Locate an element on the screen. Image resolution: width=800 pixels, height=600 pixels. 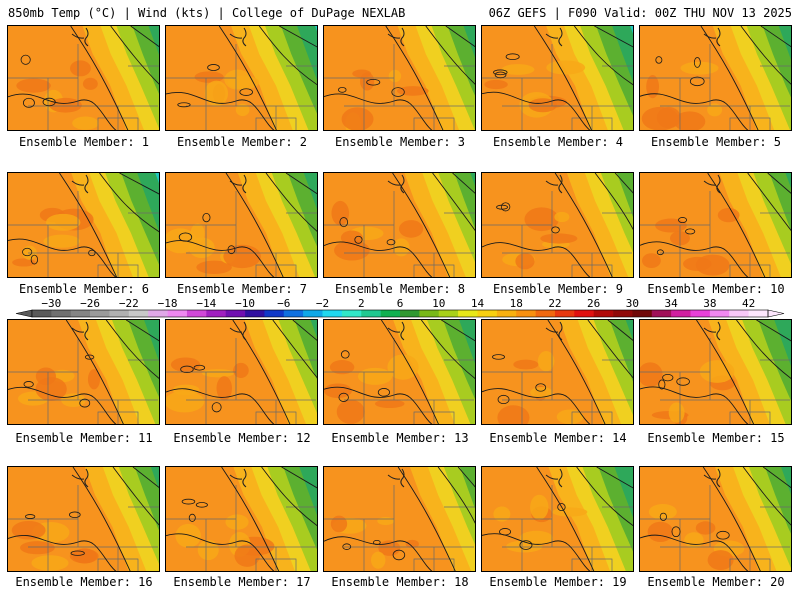
colorbar-tick-label: 6 is located at coordinates (400, 303).